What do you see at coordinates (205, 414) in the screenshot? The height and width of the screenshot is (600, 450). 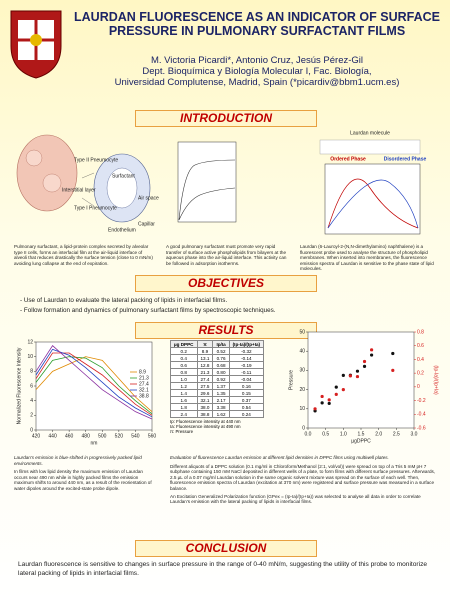 I see `table-cell: 38.8` at bounding box center [205, 414].